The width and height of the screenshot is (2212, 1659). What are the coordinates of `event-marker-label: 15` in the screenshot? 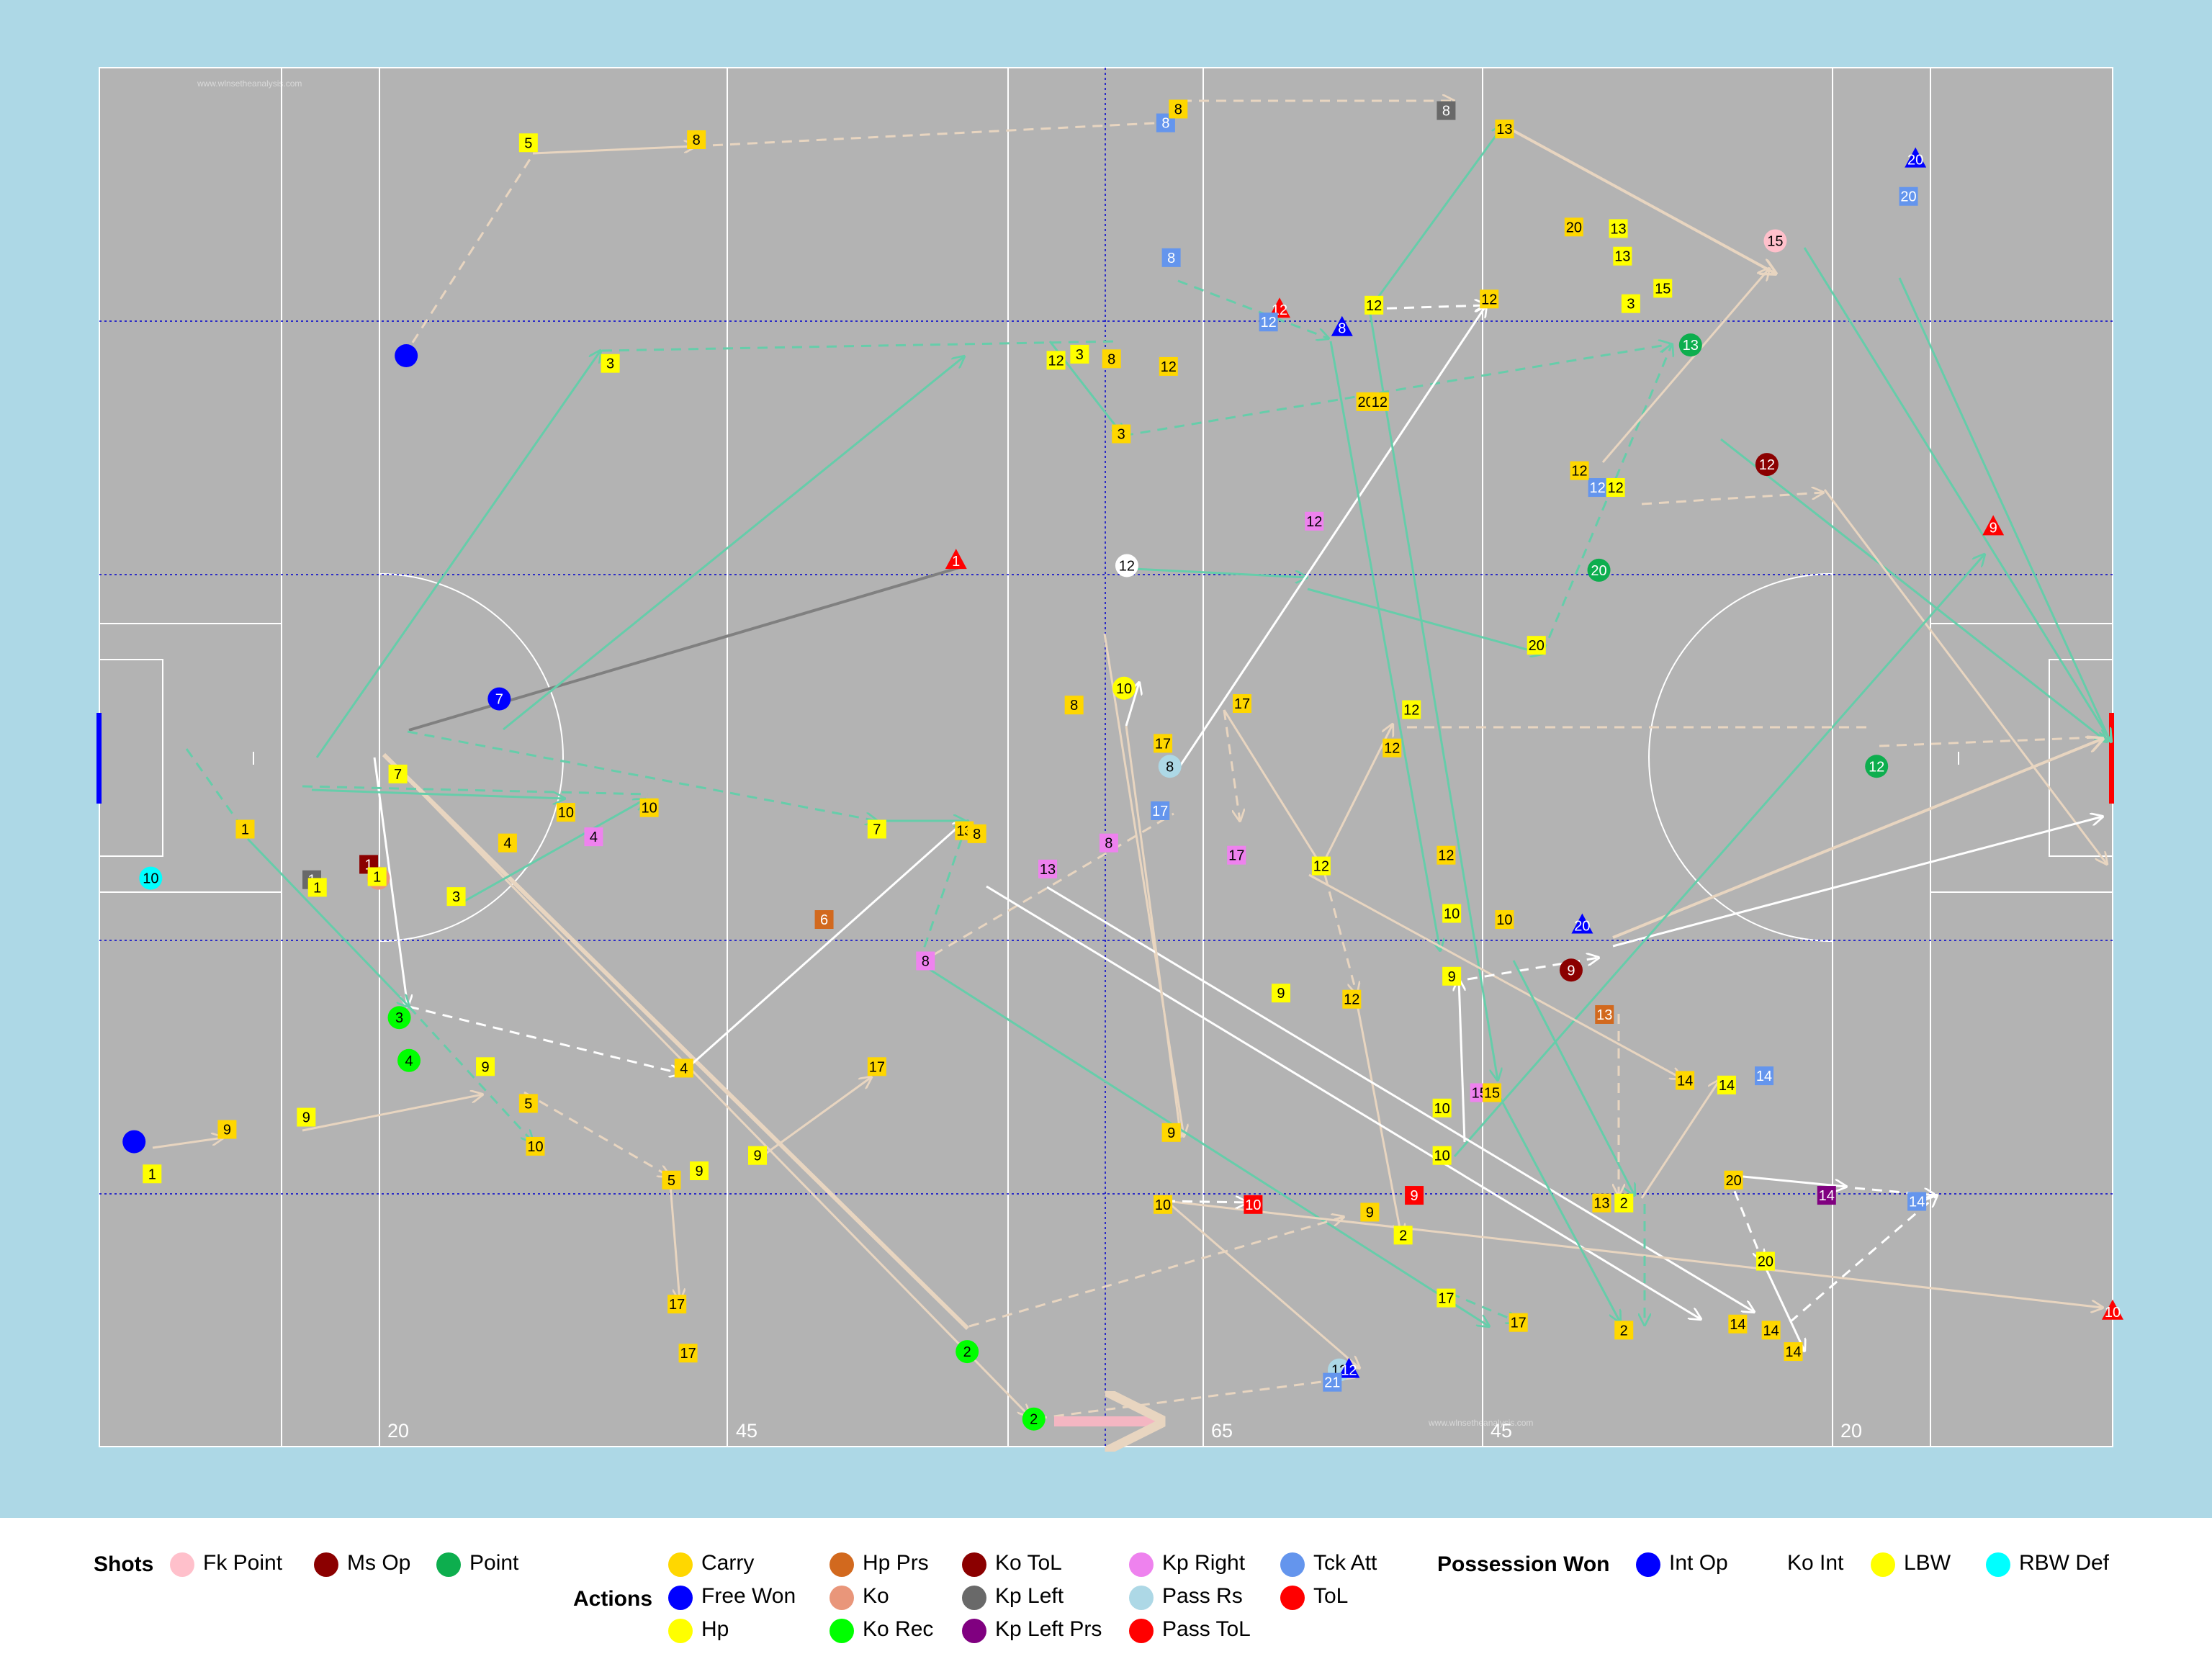 It's located at (1492, 1093).